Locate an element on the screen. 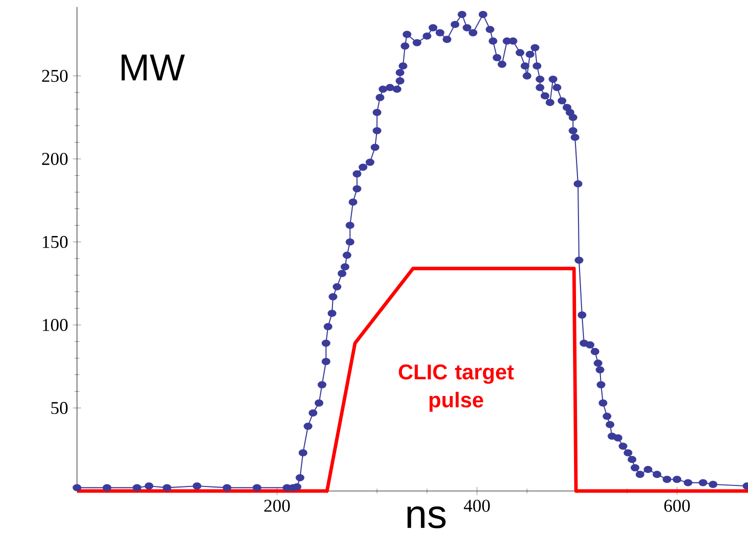 The height and width of the screenshot is (547, 748). y-axis-title: MW is located at coordinates (153, 67).